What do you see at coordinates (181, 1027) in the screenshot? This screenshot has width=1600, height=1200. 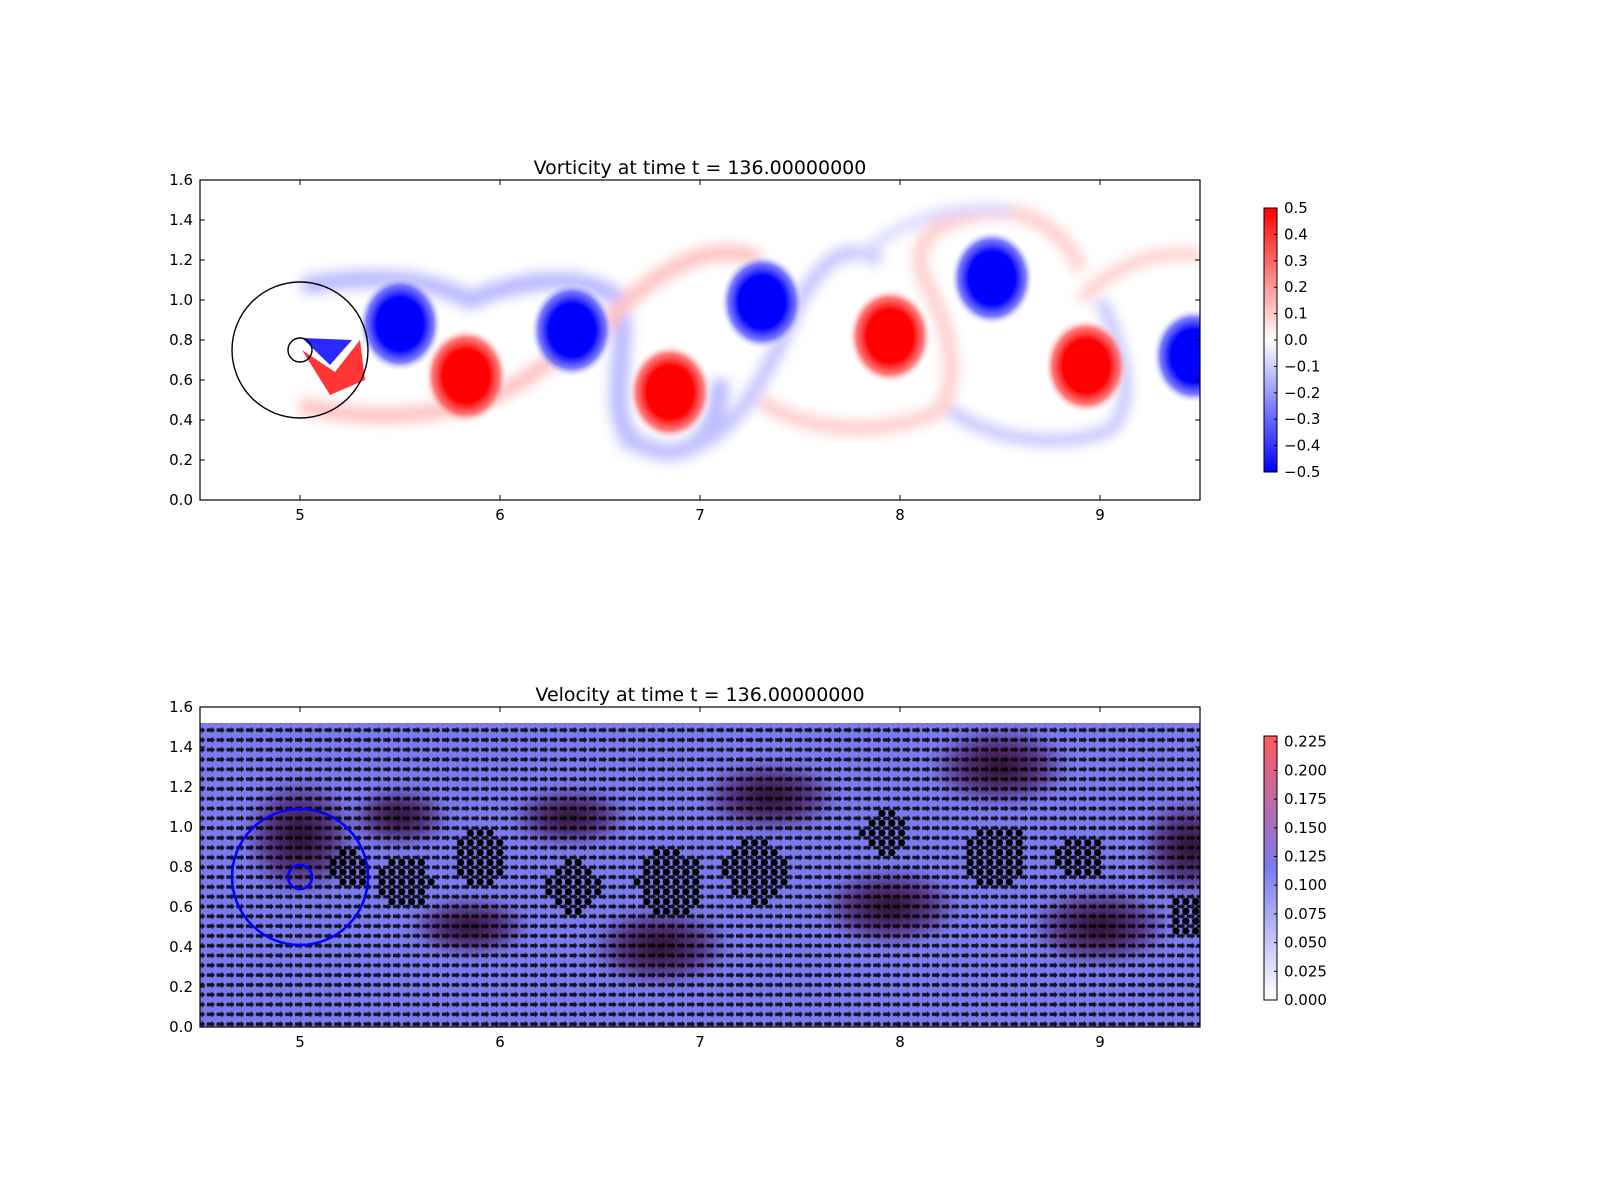 I see `velocity-ytick-label: 0.0` at bounding box center [181, 1027].